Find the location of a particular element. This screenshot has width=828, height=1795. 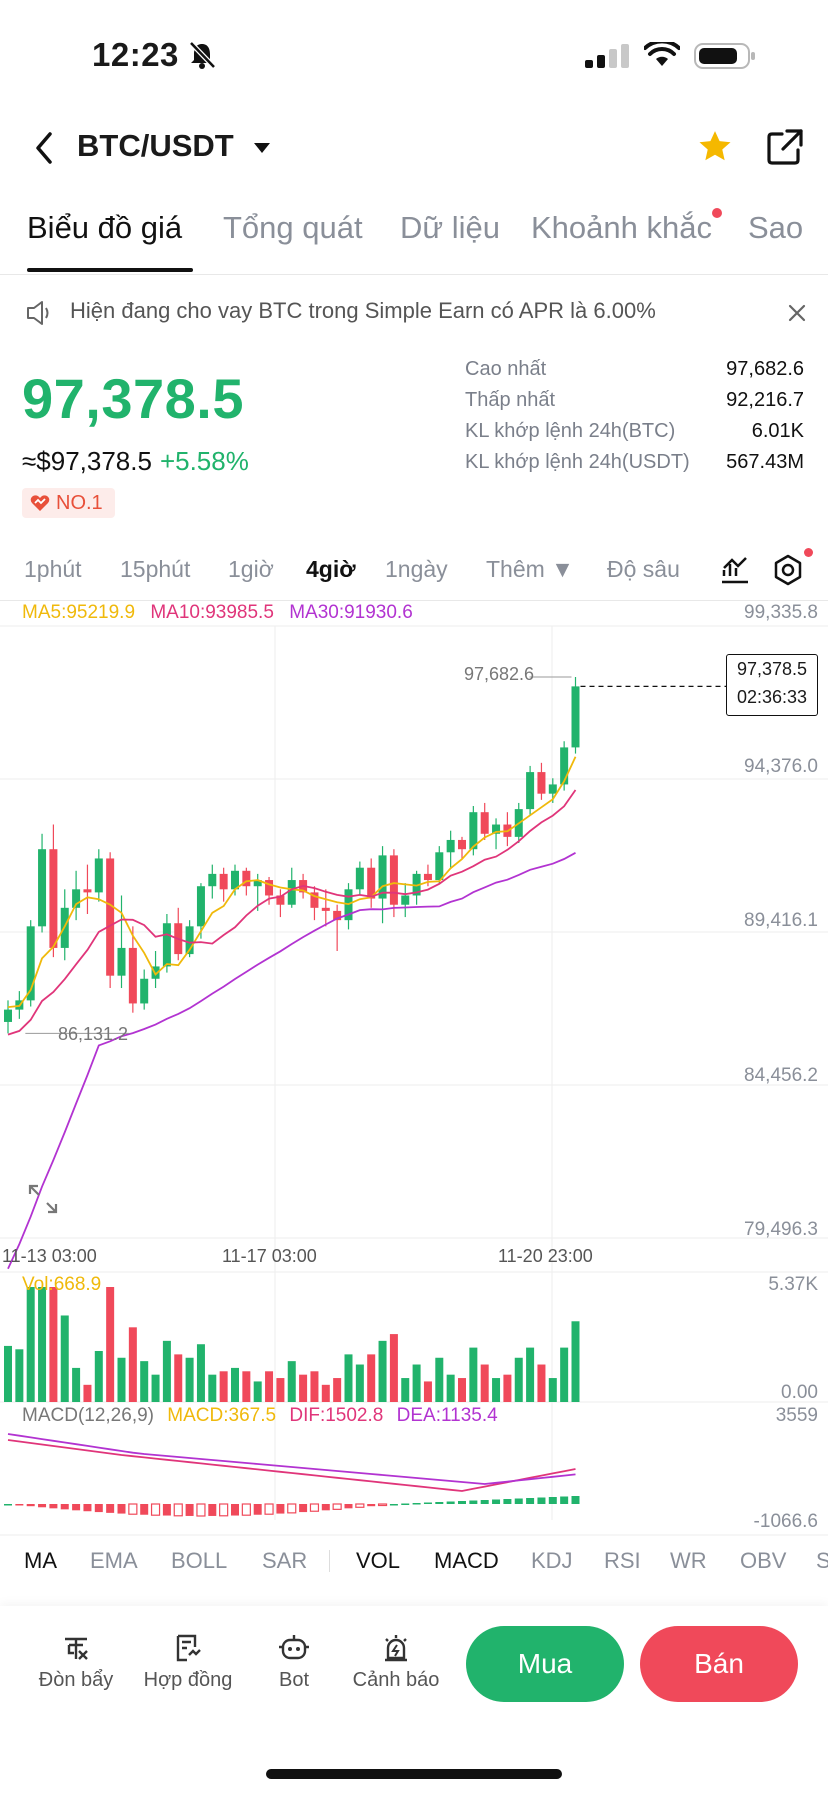

pair-selector: BTC/USDT is located at coordinates (174, 146).